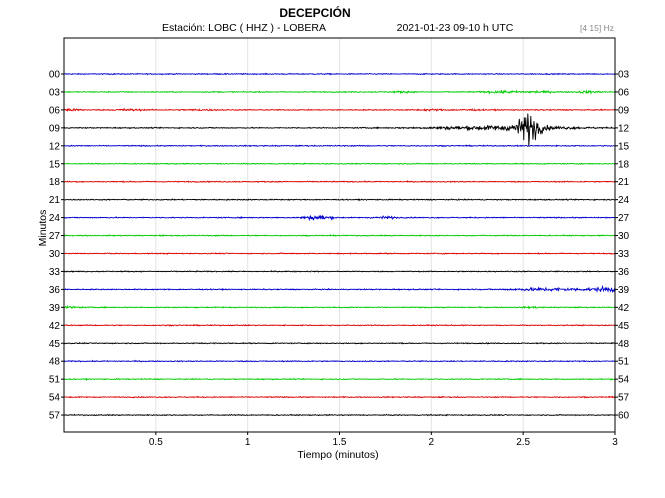 Image resolution: width=665 pixels, height=498 pixels. Describe the element at coordinates (624, 272) in the screenshot. I see `right-label-36: 36` at that location.